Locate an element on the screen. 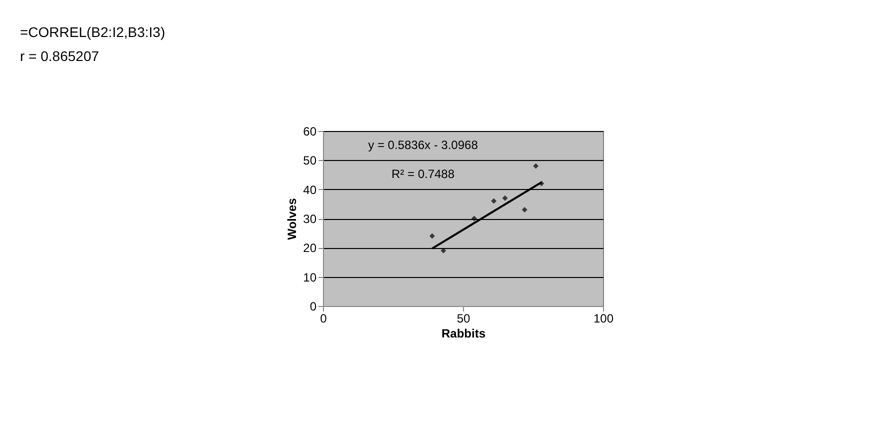 The image size is (889, 448). y-tick-label: 50 is located at coordinates (310, 161).